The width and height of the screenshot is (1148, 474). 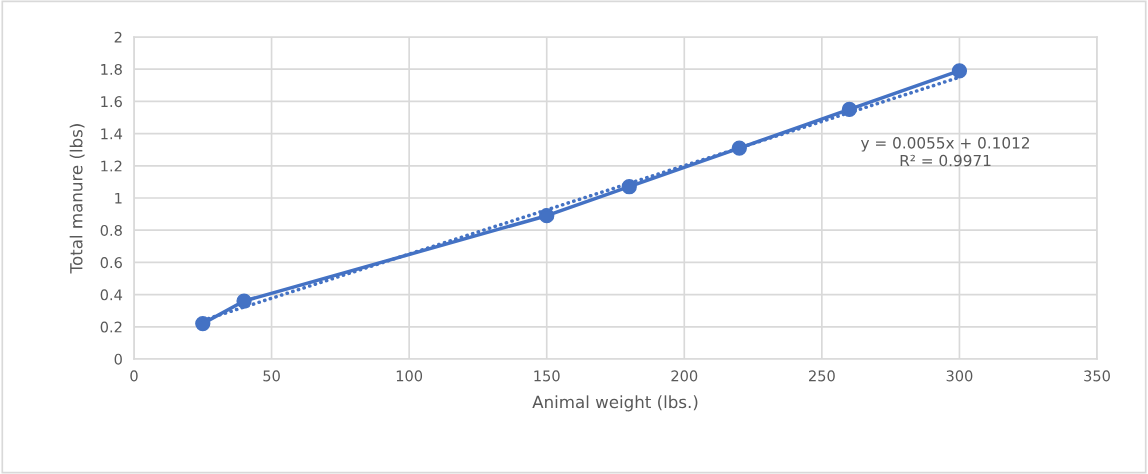 I want to click on y-tick-label: 1.4, so click(x=112, y=134).